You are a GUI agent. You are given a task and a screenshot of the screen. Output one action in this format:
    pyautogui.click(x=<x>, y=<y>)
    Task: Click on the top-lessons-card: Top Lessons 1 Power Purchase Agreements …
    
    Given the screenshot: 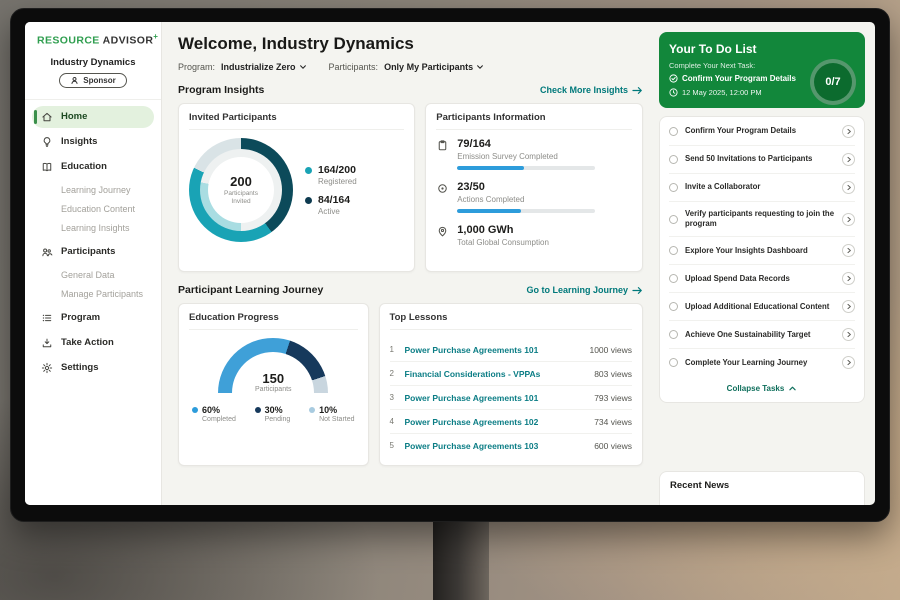 What is the action you would take?
    pyautogui.click(x=510, y=384)
    